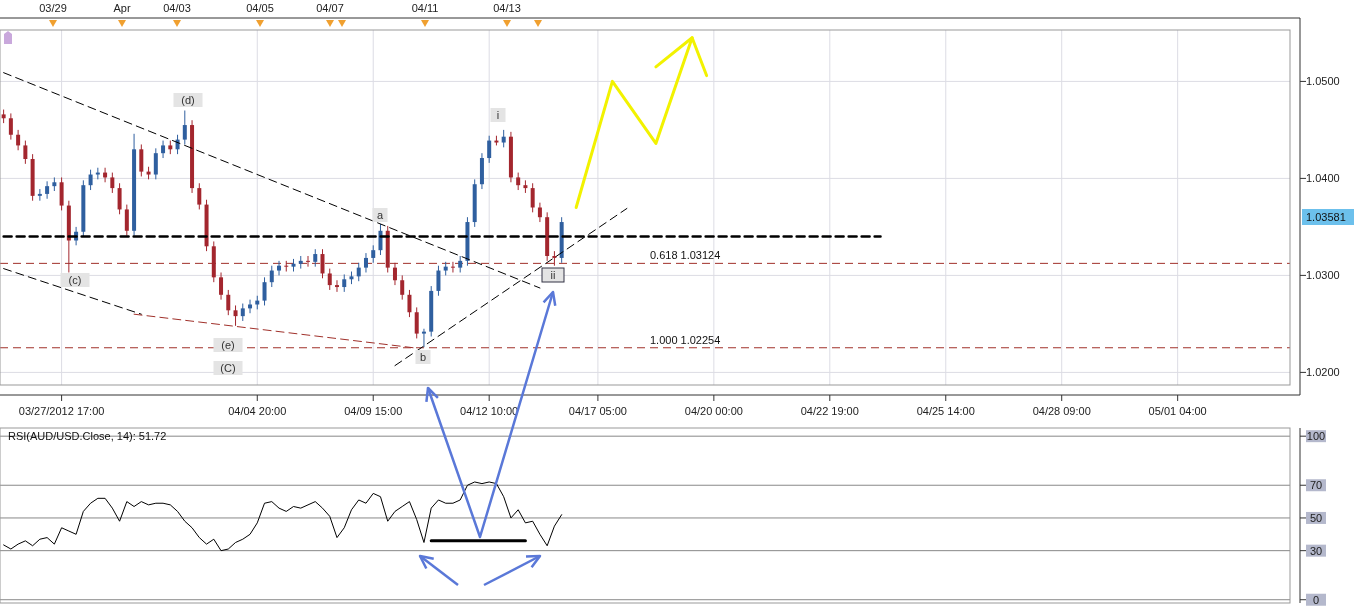 Image resolution: width=1360 pixels, height=608 pixels. Describe the element at coordinates (1323, 275) in the screenshot. I see `y-tick-label: 1.0300` at that location.